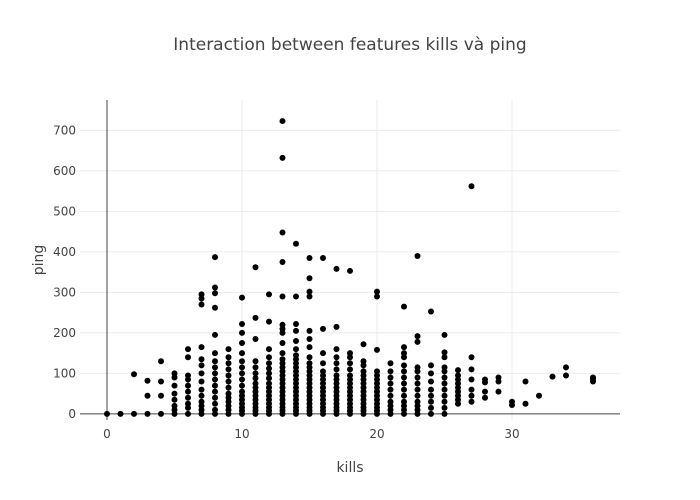  I want to click on y-axis-title: ping, so click(39, 260).